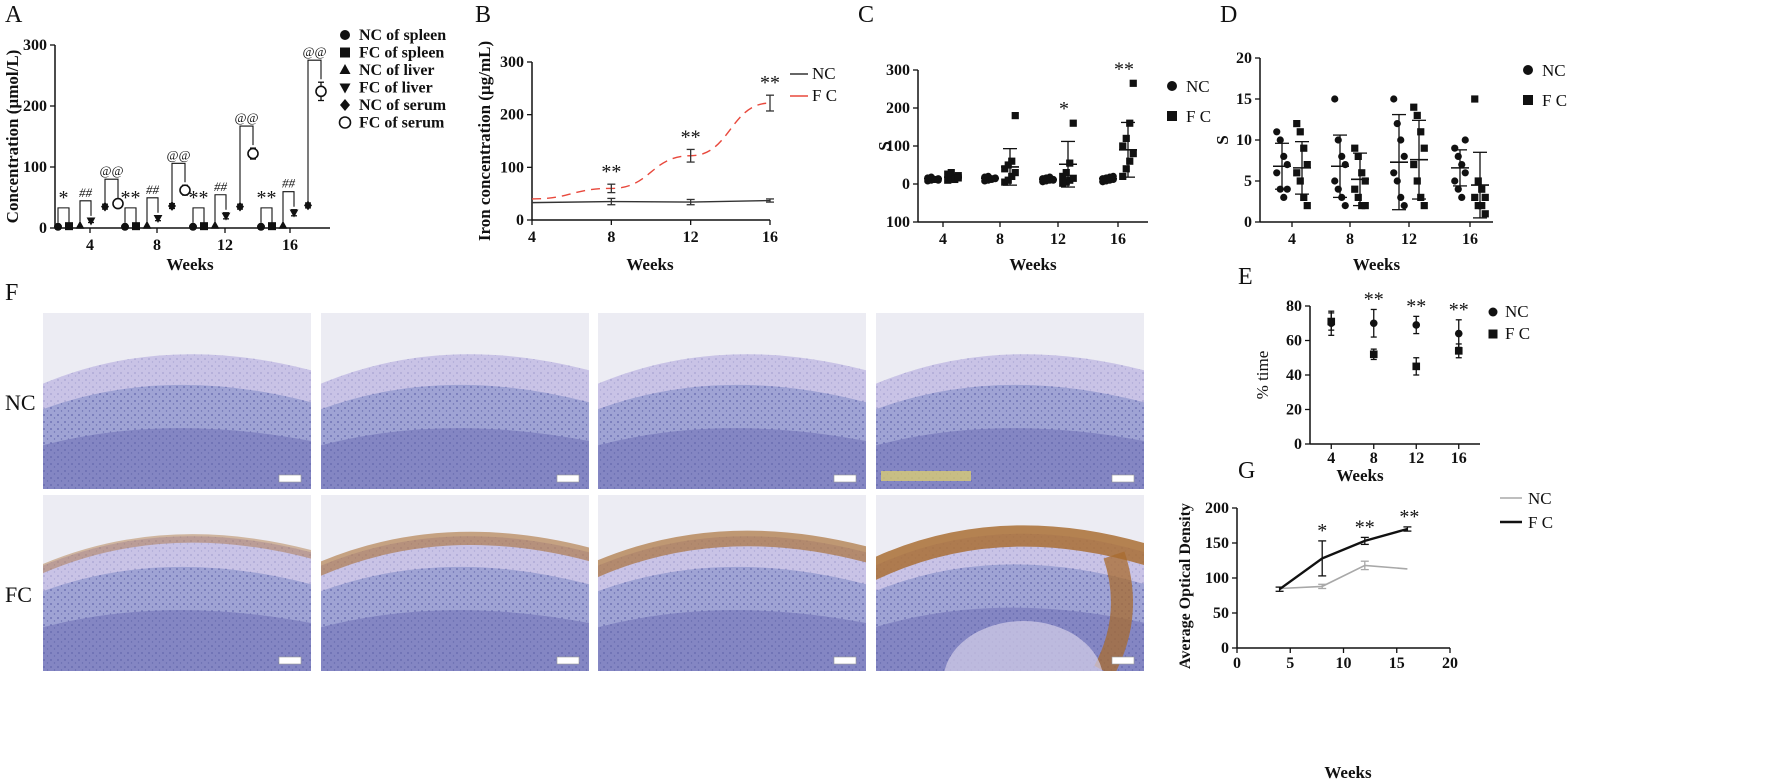 This screenshot has height=783, width=1772. What do you see at coordinates (14, 15) in the screenshot?
I see `panel-letter-a: A` at bounding box center [14, 15].